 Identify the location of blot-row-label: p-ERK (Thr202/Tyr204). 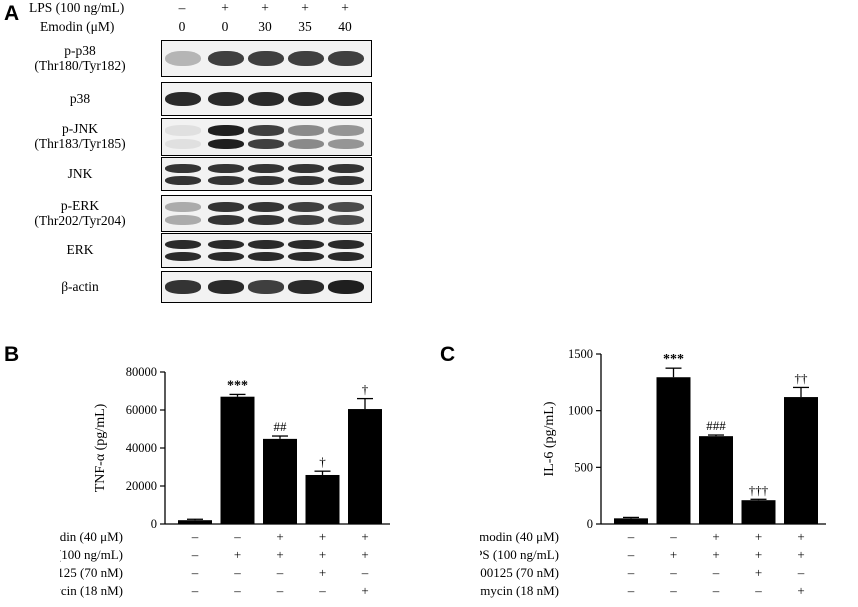
(80, 213).